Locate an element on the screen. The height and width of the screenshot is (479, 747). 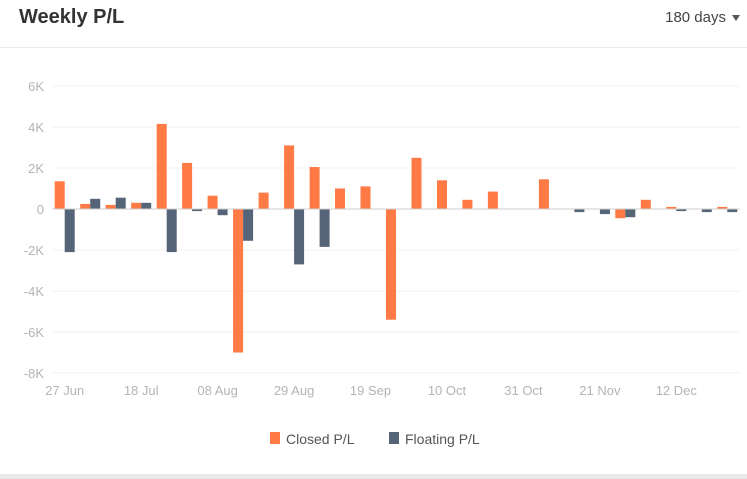
y-tick-label: -4K is located at coordinates (34, 291).